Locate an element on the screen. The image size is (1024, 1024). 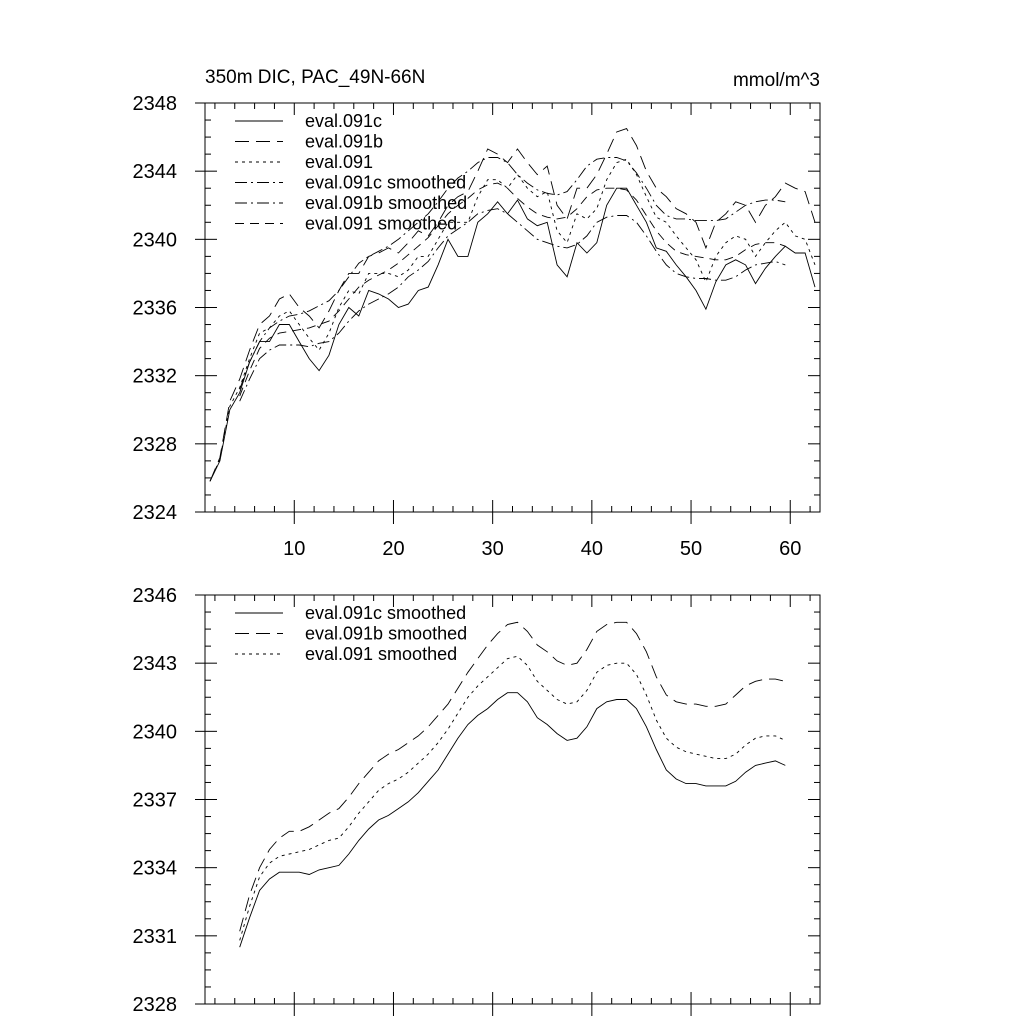
y-tick-label: 2348 is located at coordinates (155, 104).